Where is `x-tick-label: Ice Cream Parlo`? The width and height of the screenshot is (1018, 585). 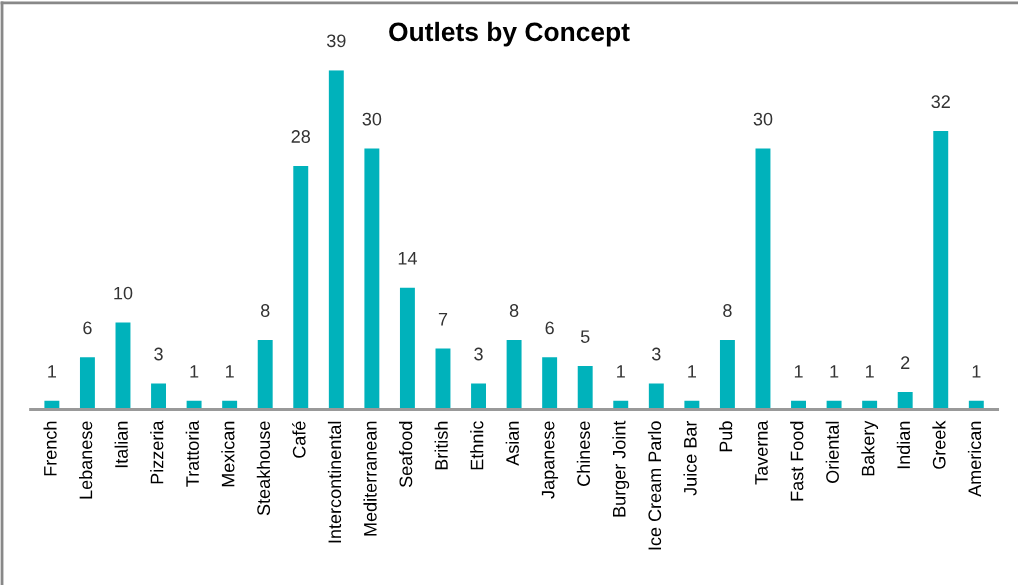
x-tick-label: Ice Cream Parlo is located at coordinates (654, 485).